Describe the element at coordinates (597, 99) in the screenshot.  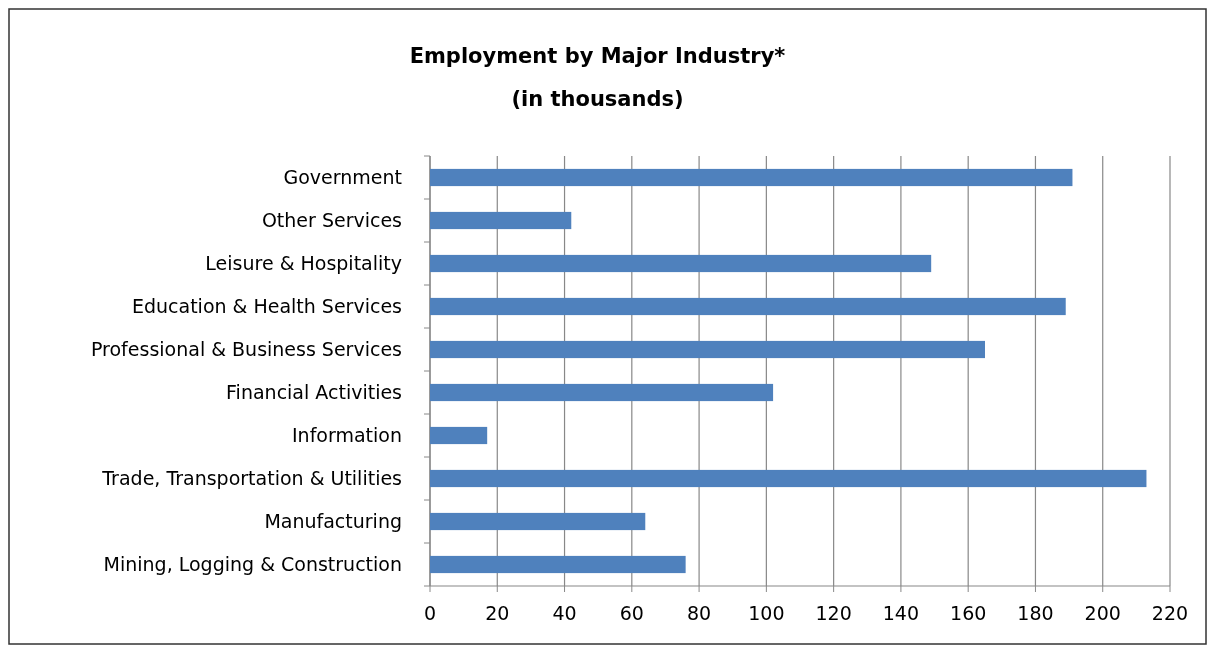
I see `chart-subtitle: (in thousands)` at that location.